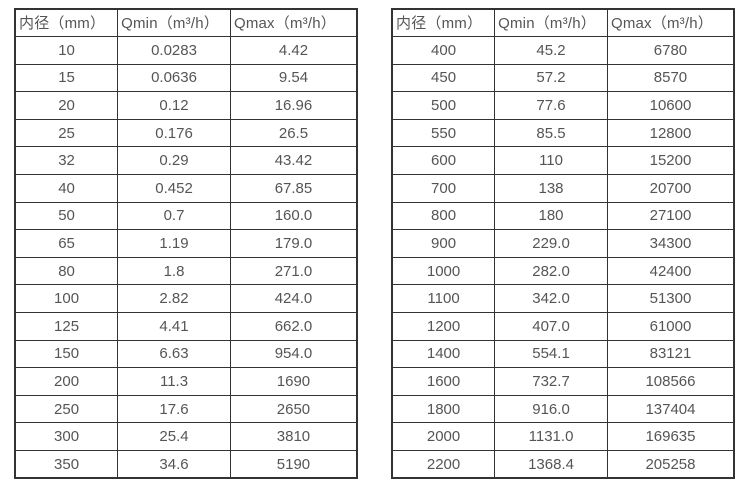 Image resolution: width=750 pixels, height=483 pixels. Describe the element at coordinates (563, 464) in the screenshot. I see `table-row: 2200 1368.4 205258` at that location.